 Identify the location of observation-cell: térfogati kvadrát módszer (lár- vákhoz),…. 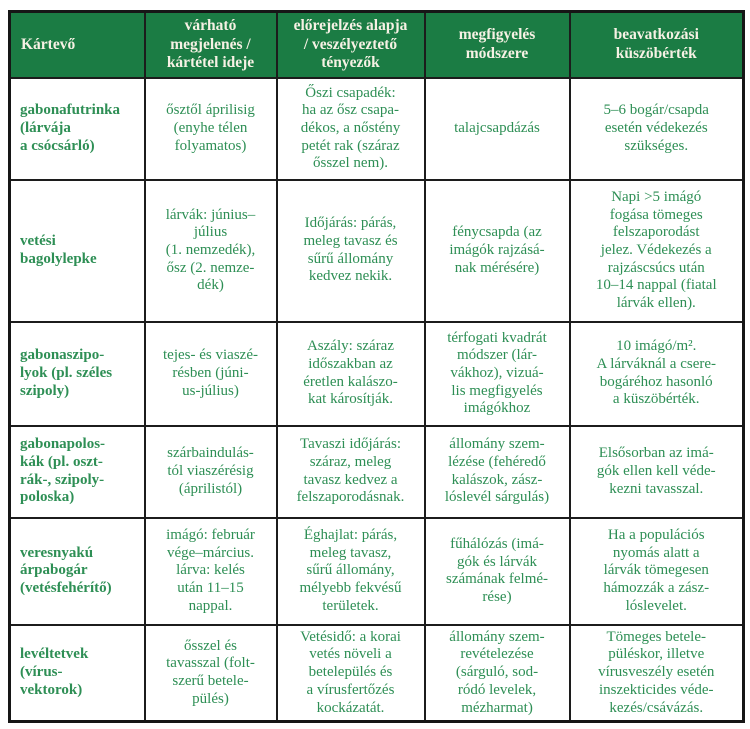
(497, 373).